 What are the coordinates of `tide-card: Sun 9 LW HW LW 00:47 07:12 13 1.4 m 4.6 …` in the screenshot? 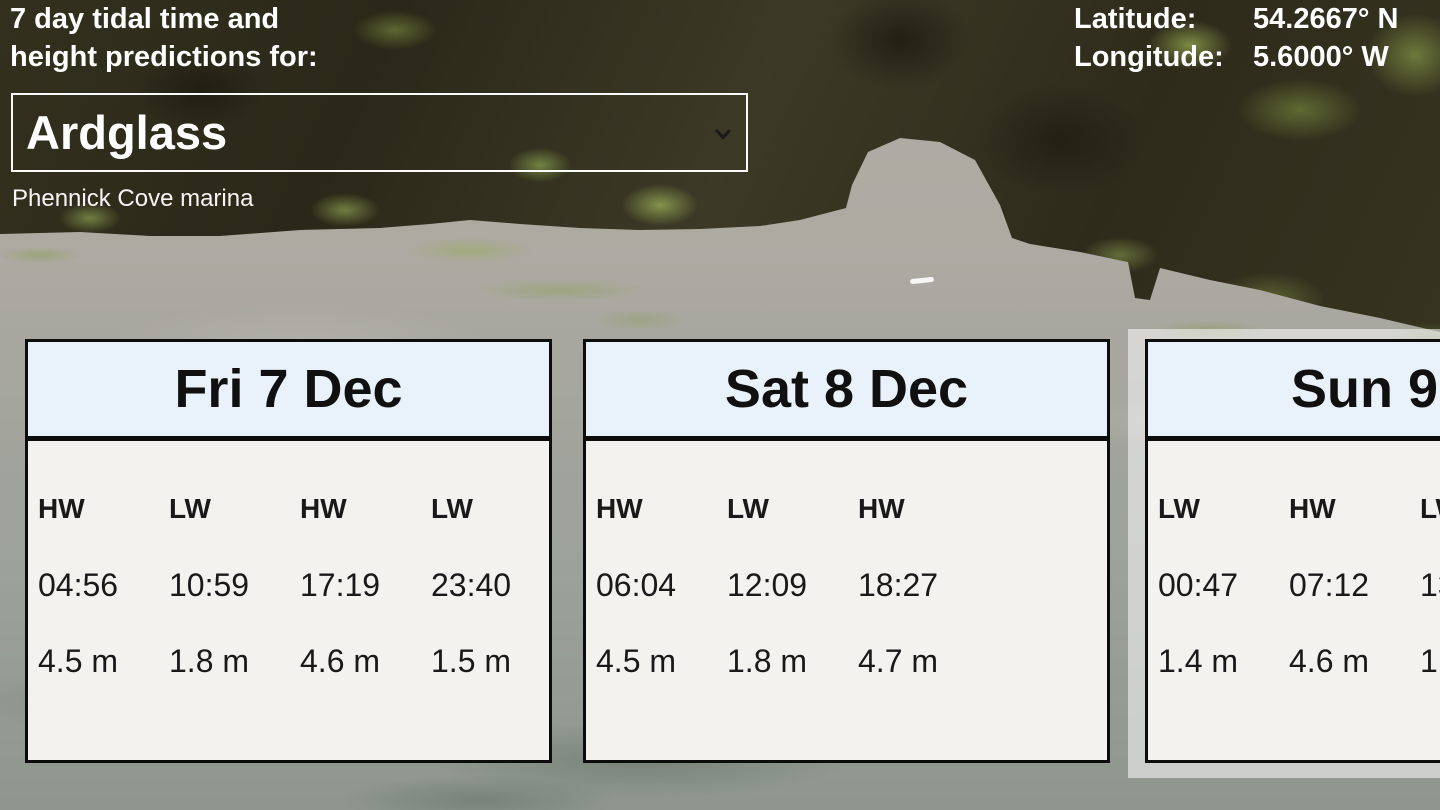 It's located at (1292, 551).